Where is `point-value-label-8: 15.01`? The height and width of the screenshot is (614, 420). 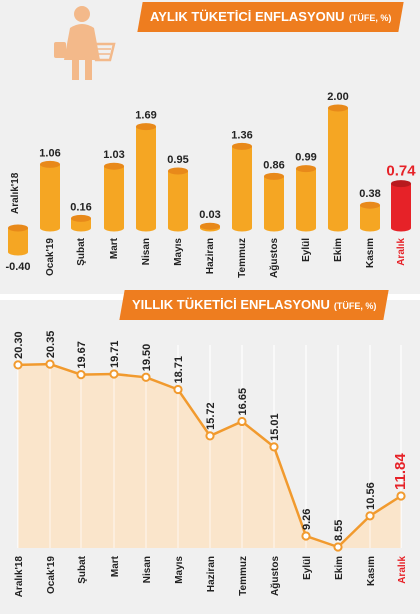 point-value-label-8: 15.01 is located at coordinates (275, 427).